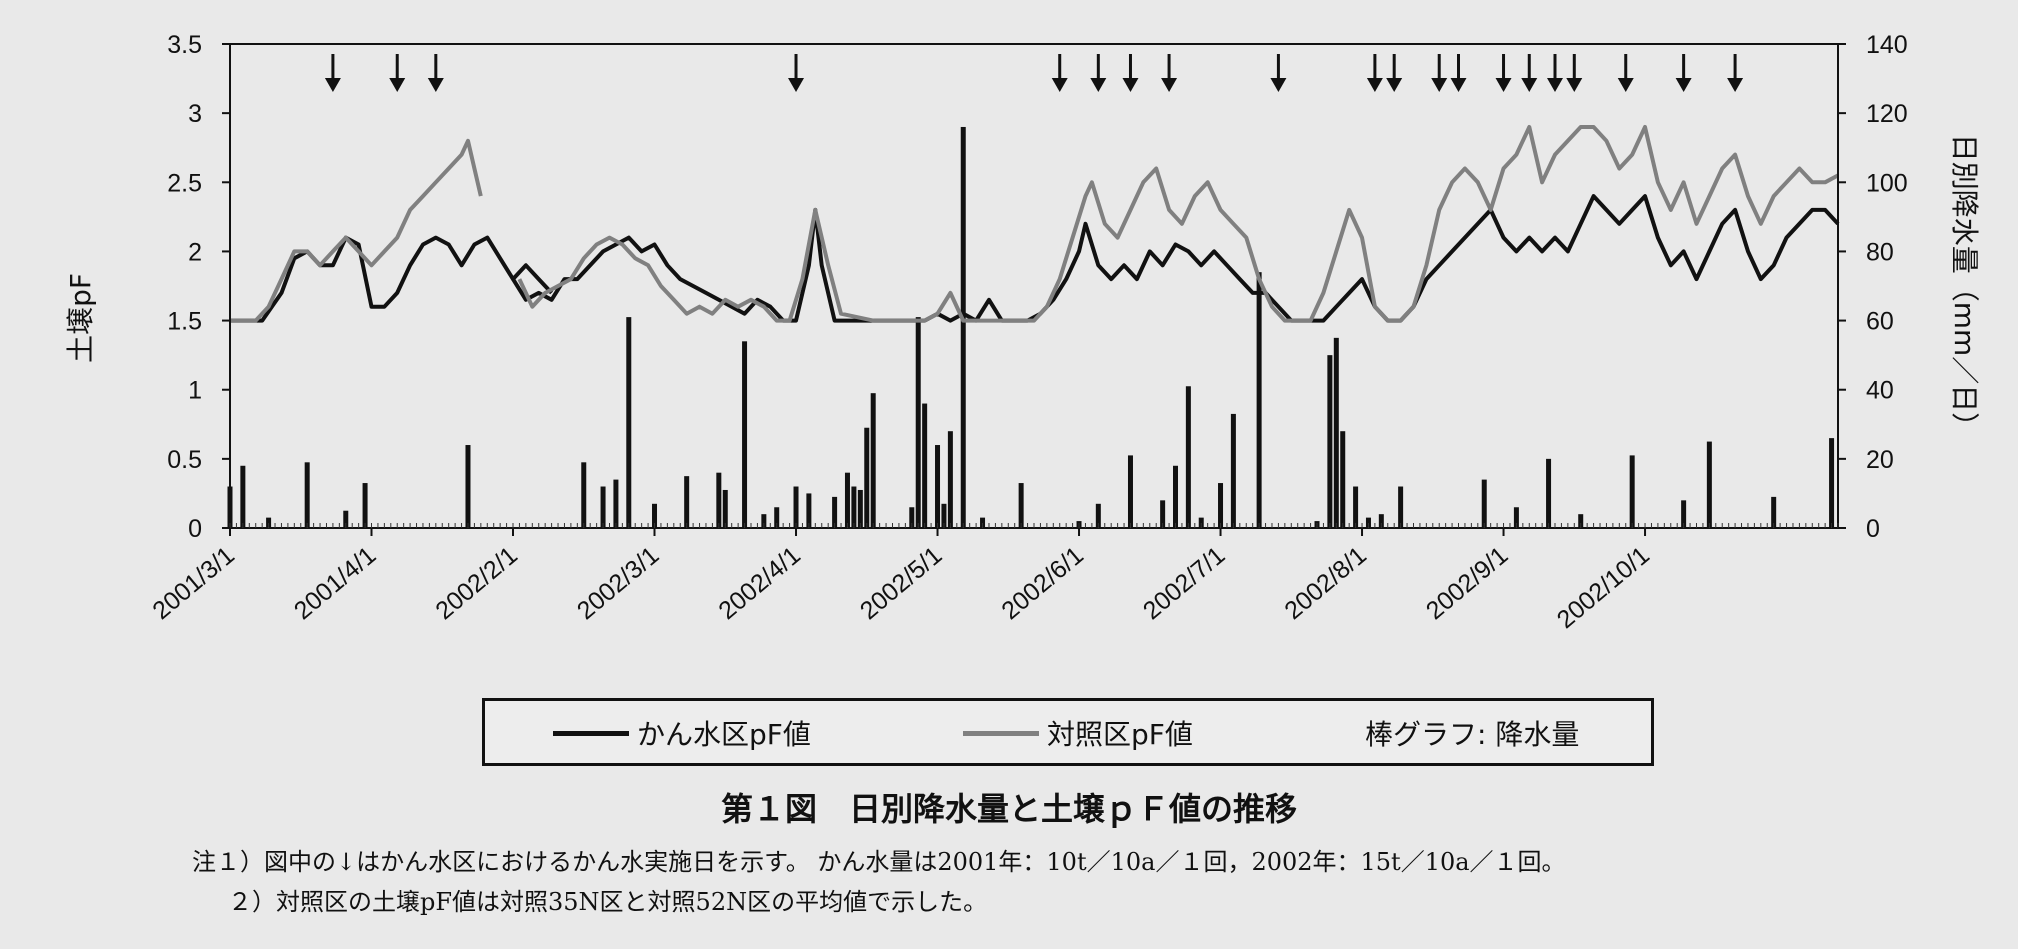 The image size is (2018, 949). What do you see at coordinates (1008, 809) in the screenshot?
I see `figure-caption: 第１図 日別降水量と土壌ｐＦ値の推移` at bounding box center [1008, 809].